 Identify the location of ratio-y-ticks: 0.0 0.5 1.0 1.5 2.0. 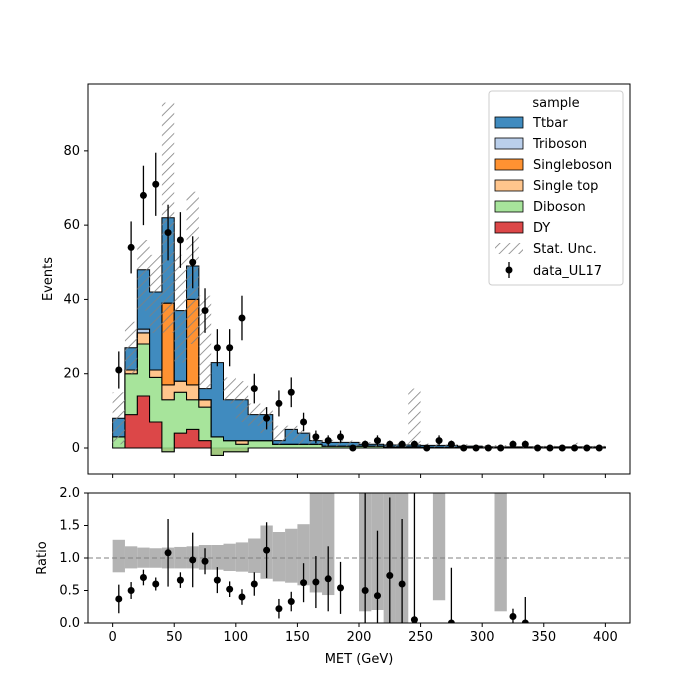
(73, 558).